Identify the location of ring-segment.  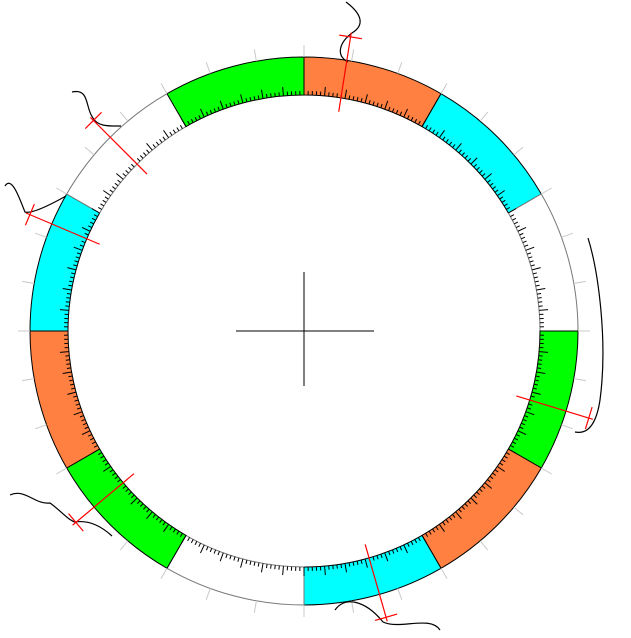
(481, 153).